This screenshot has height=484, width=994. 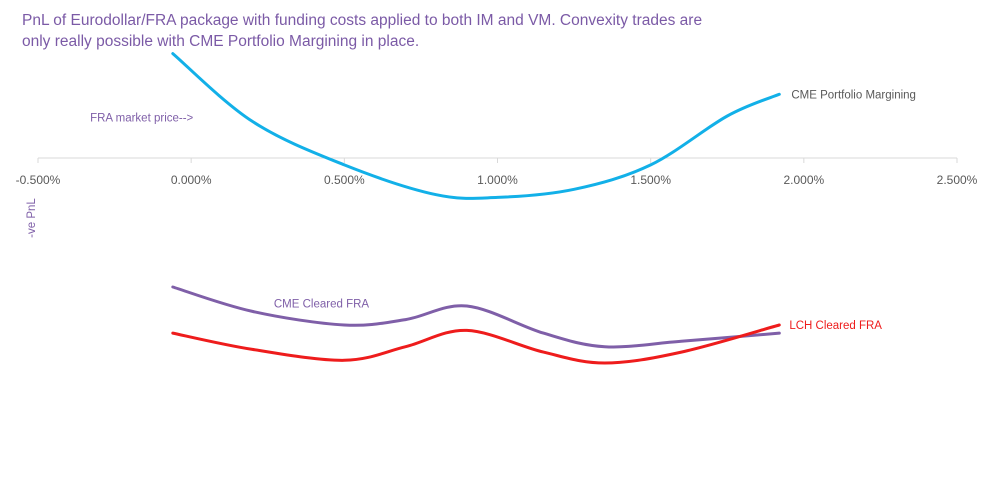 I want to click on annotation-fra-market-price: FRA market price-->, so click(x=141, y=118).